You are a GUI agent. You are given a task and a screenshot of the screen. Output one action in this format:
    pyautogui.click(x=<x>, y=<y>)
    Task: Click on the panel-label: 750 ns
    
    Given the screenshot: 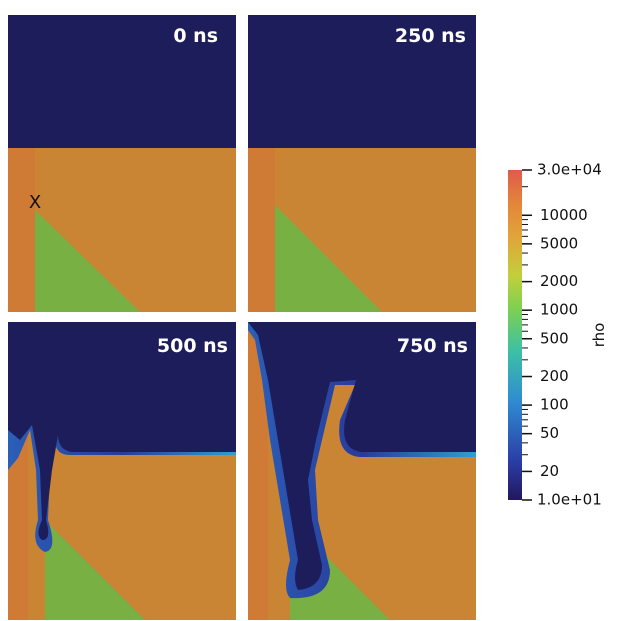 What is the action you would take?
    pyautogui.click(x=432, y=346)
    